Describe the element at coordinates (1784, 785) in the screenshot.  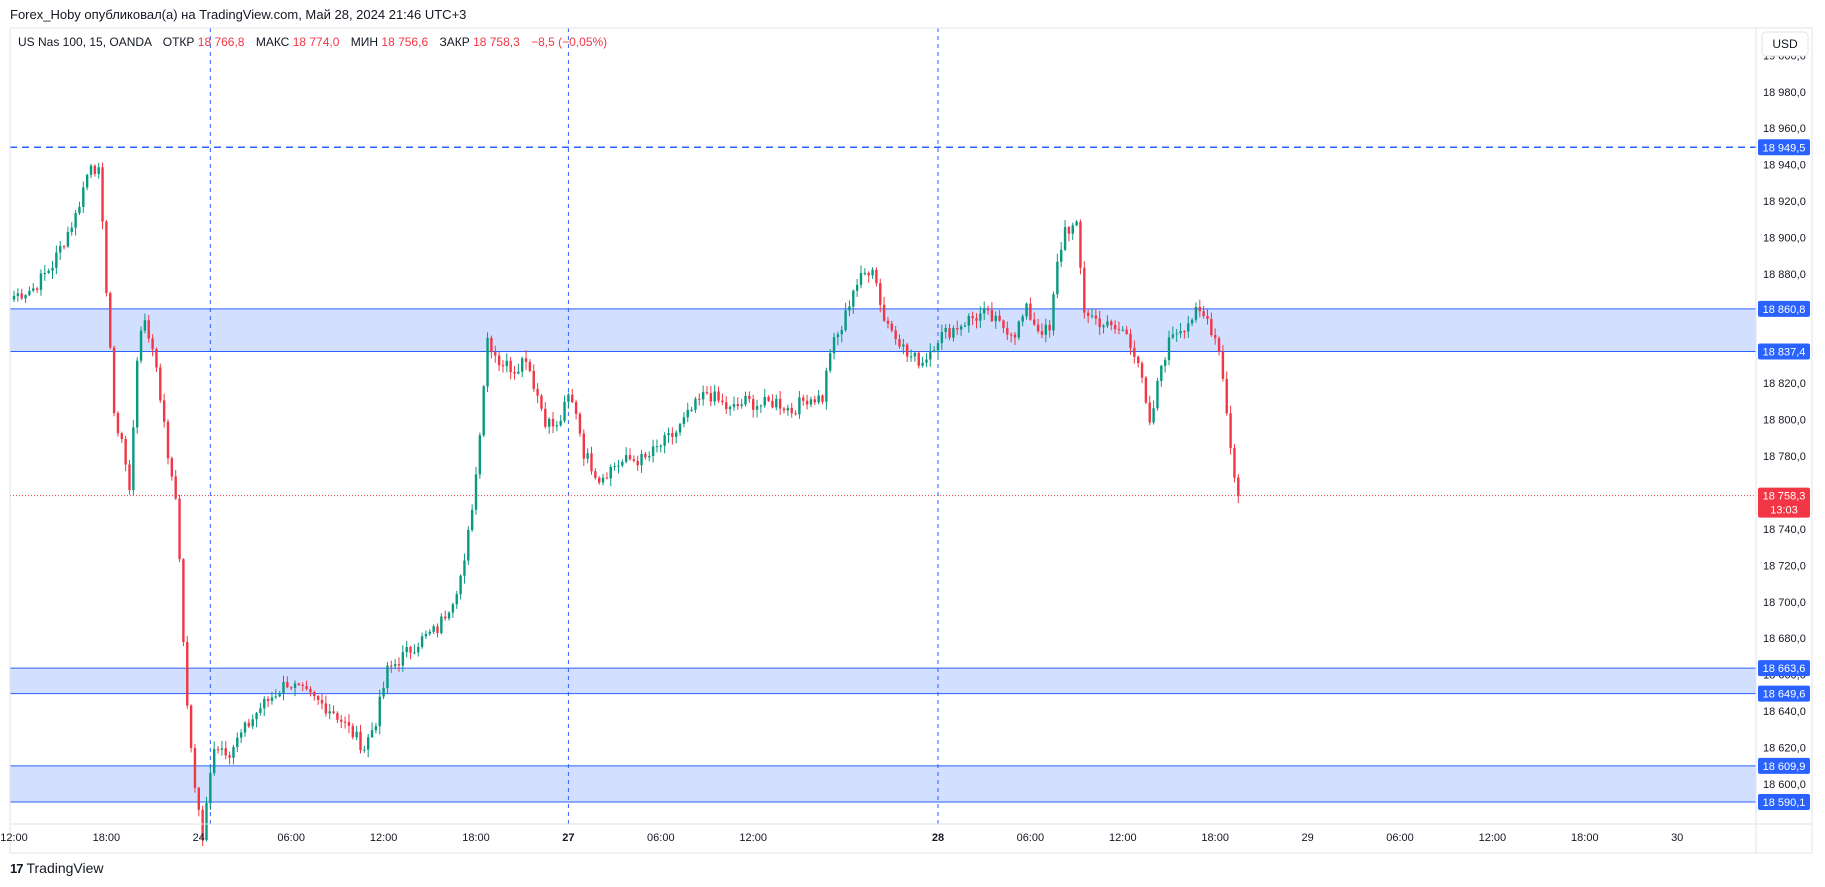
I see `price-tick-label: 18 600,0` at that location.